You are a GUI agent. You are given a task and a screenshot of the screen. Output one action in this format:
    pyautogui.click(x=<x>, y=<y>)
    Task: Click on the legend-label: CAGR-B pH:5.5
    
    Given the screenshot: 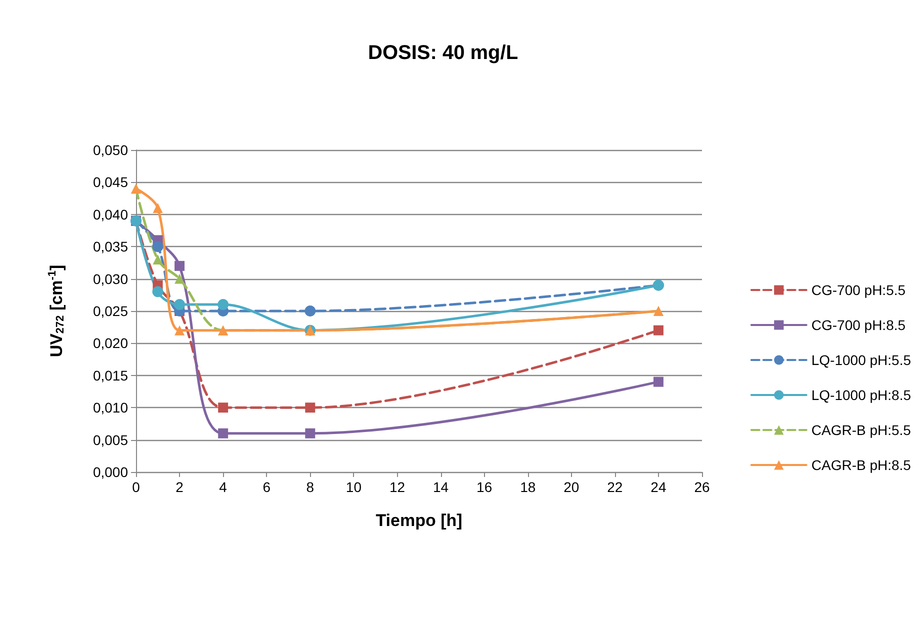 What is the action you would take?
    pyautogui.click(x=861, y=430)
    